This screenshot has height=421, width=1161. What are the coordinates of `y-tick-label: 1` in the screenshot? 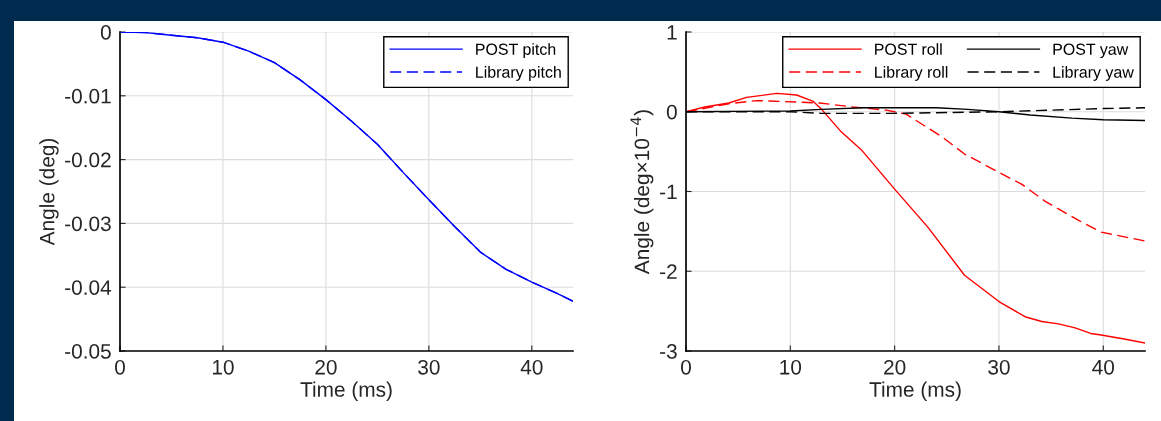 It's located at (672, 32).